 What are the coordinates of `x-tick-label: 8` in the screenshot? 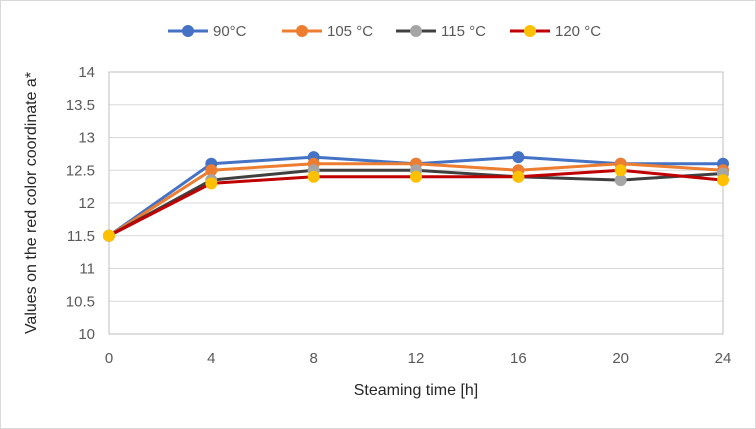 It's located at (313, 358).